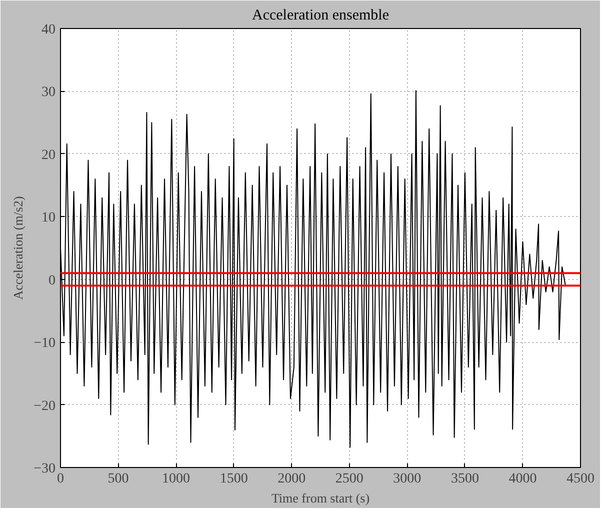  What do you see at coordinates (321, 16) in the screenshot?
I see `chart-title: Acceleration ensemble` at bounding box center [321, 16].